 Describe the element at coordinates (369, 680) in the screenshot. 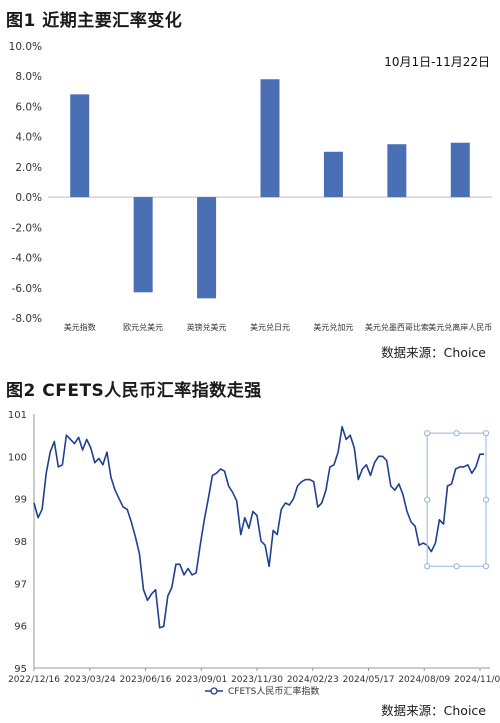

I see `x-tick-label: 2024/05/17` at that location.